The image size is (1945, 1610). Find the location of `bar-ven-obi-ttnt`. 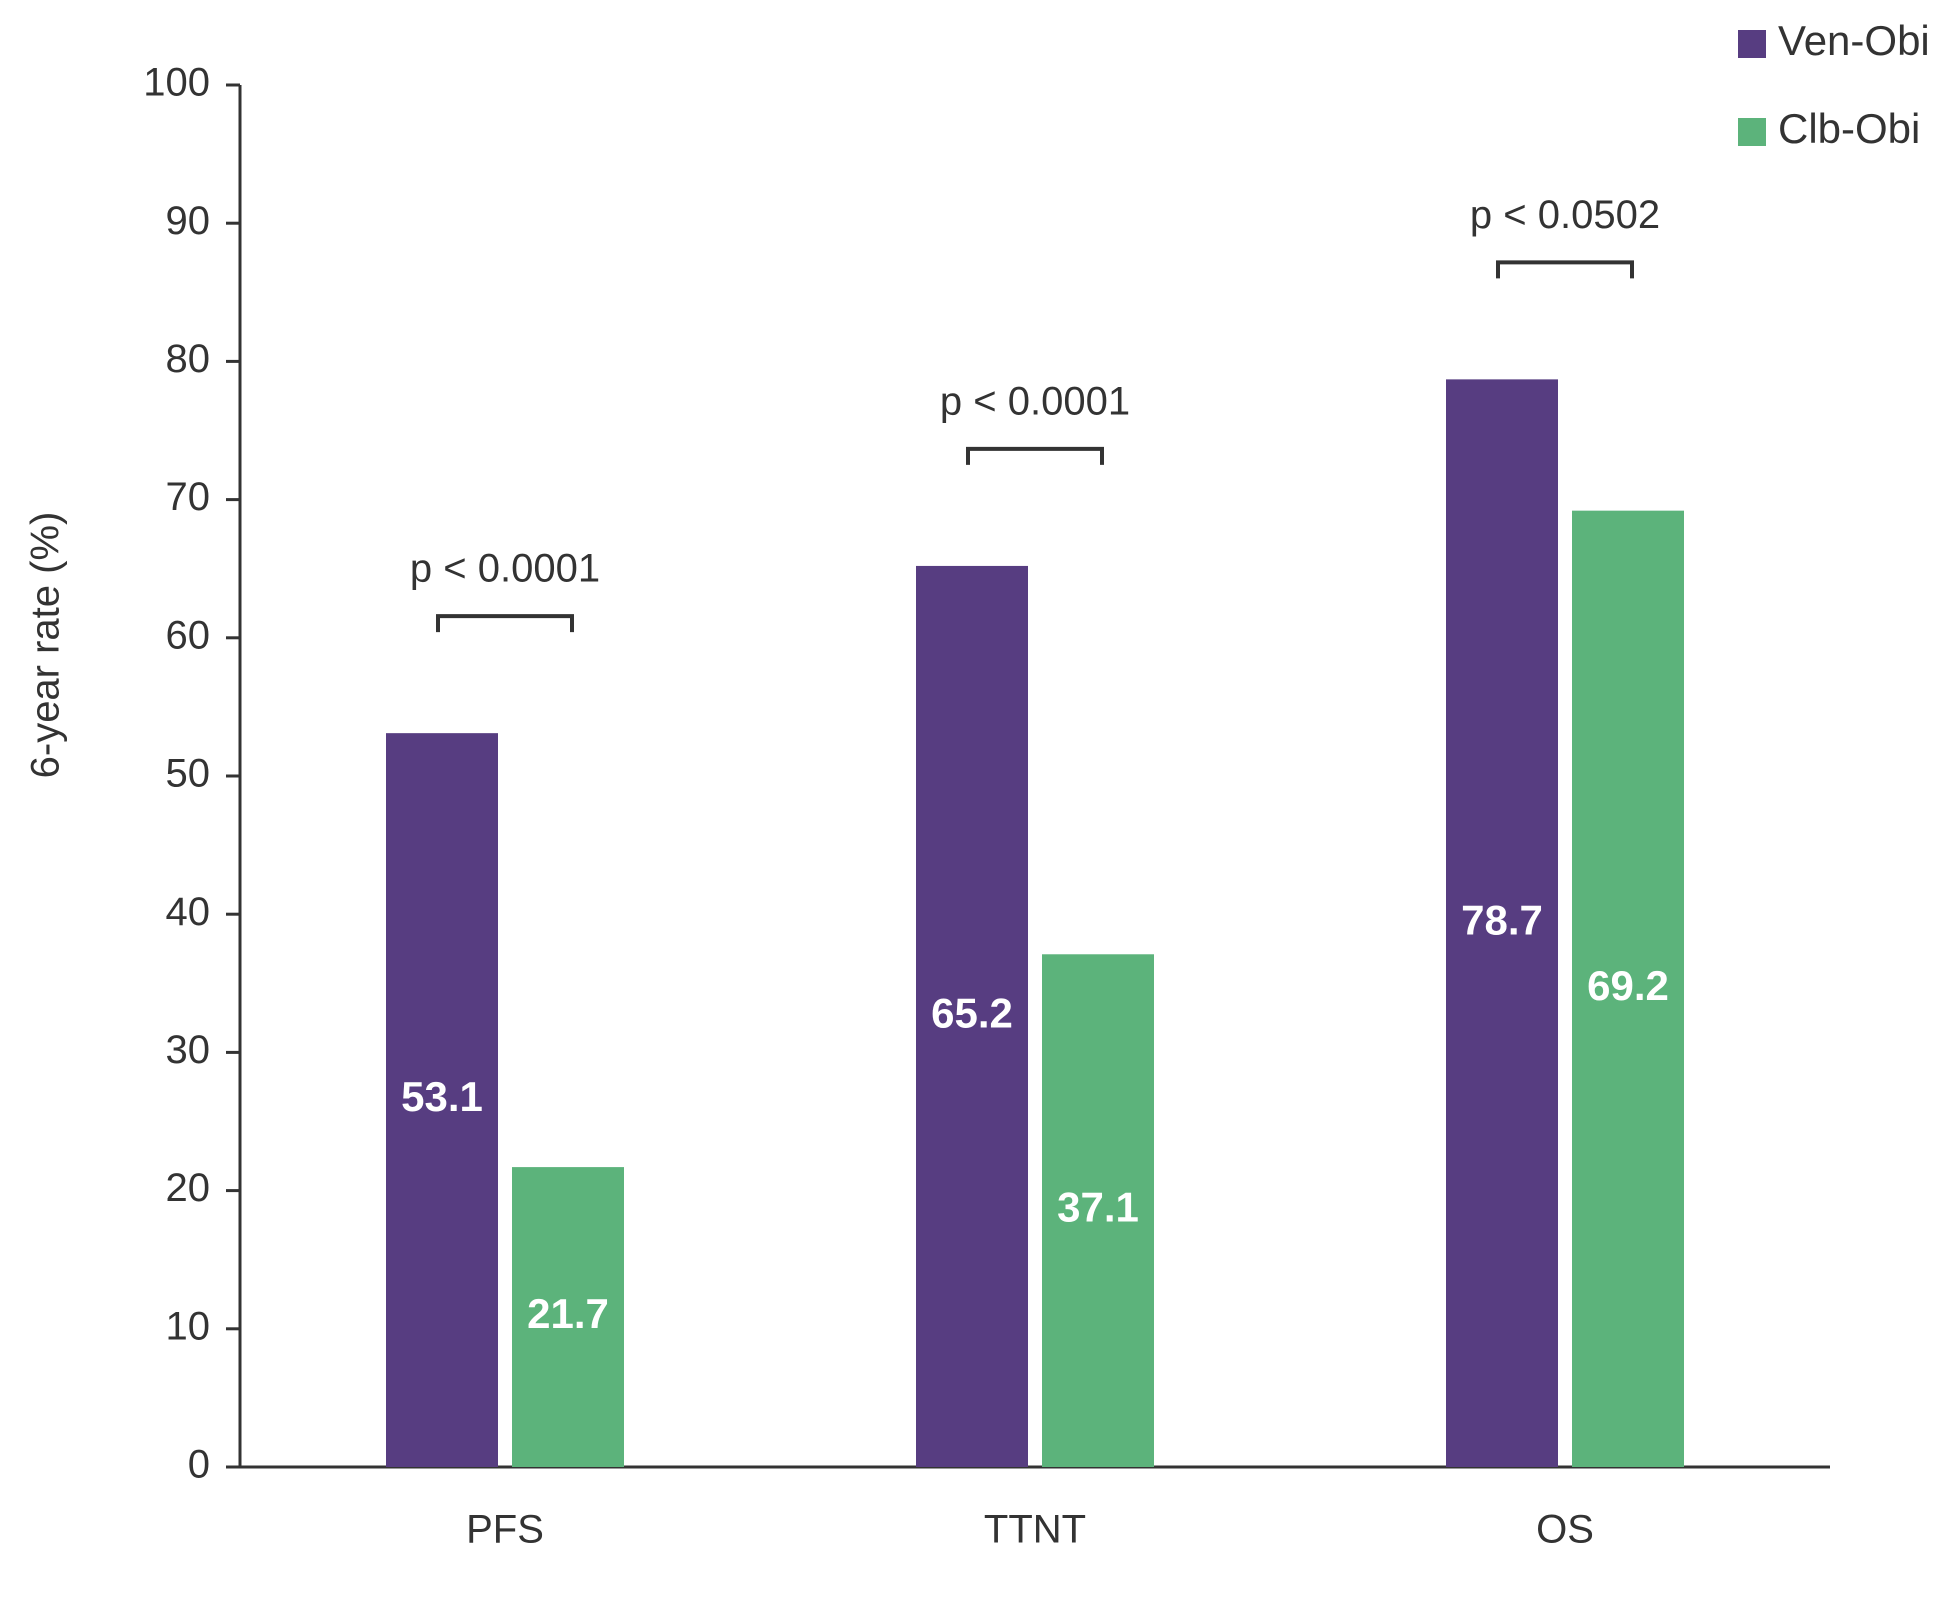

bar-ven-obi-ttnt is located at coordinates (972, 1016).